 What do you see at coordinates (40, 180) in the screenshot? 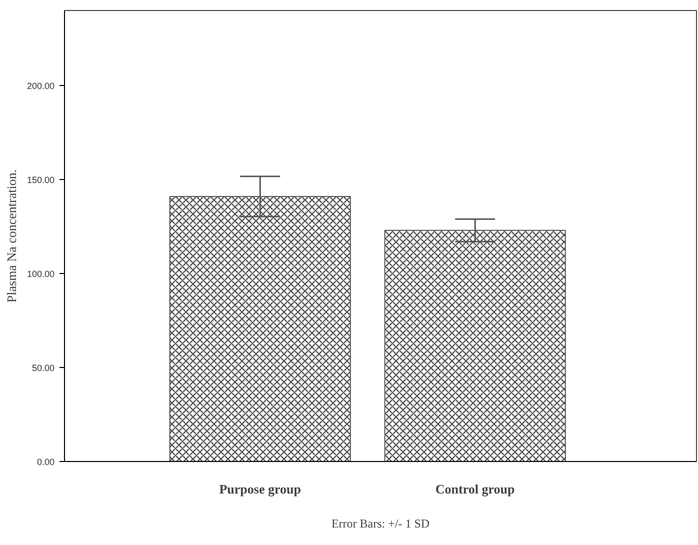
I see `y-tick-label: 150.00` at bounding box center [40, 180].